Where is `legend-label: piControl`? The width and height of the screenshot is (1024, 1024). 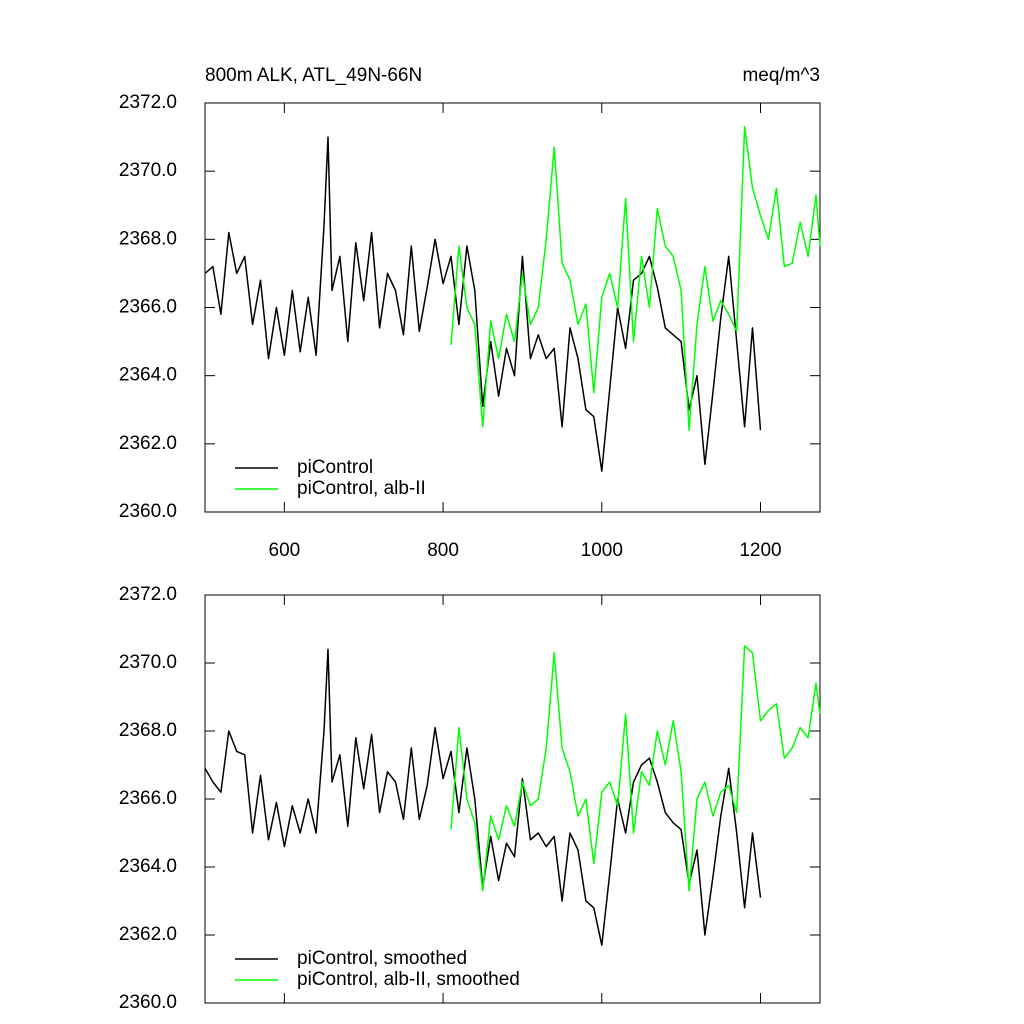 legend-label: piControl is located at coordinates (335, 467).